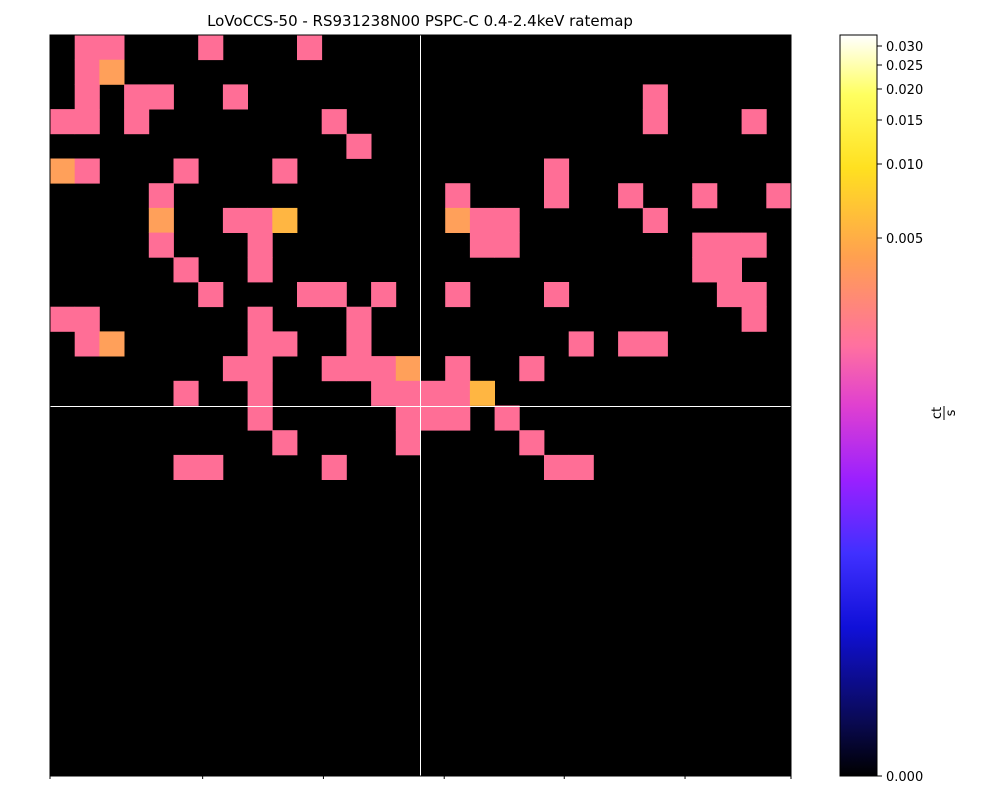 The image size is (1000, 800). I want to click on colorbar-tick-label: 0.025, so click(904, 66).